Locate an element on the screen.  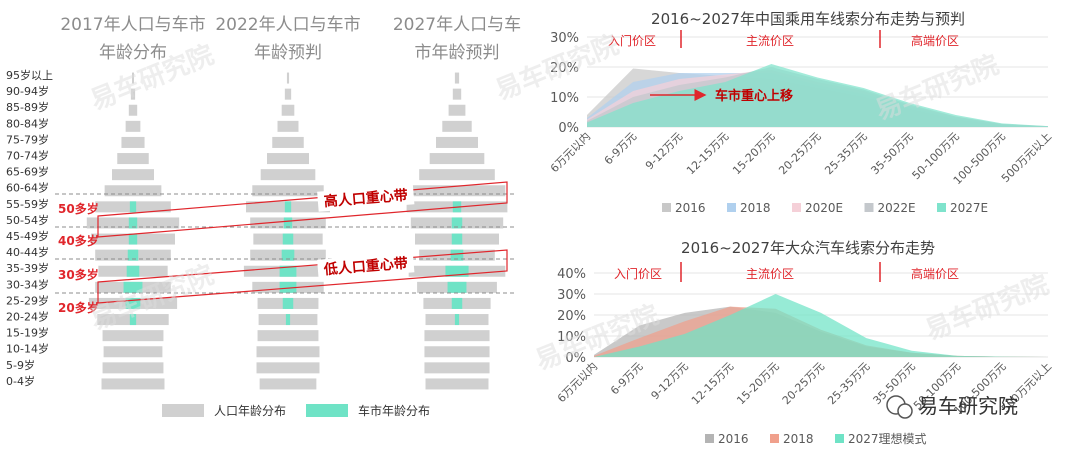
high-band-label: 高人口重心带 is located at coordinates (365, 199).